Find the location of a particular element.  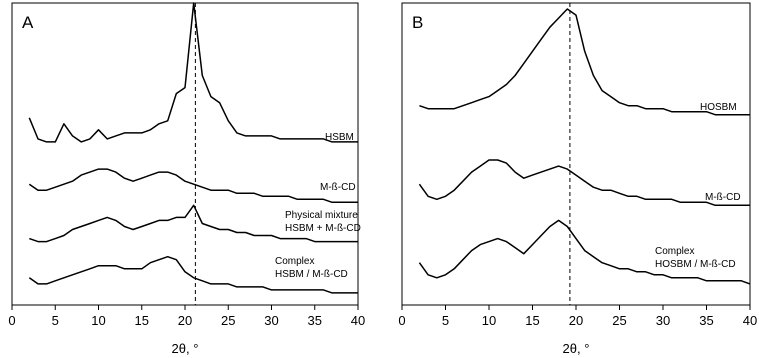

curve-label: Physical mixture is located at coordinates (321, 215).